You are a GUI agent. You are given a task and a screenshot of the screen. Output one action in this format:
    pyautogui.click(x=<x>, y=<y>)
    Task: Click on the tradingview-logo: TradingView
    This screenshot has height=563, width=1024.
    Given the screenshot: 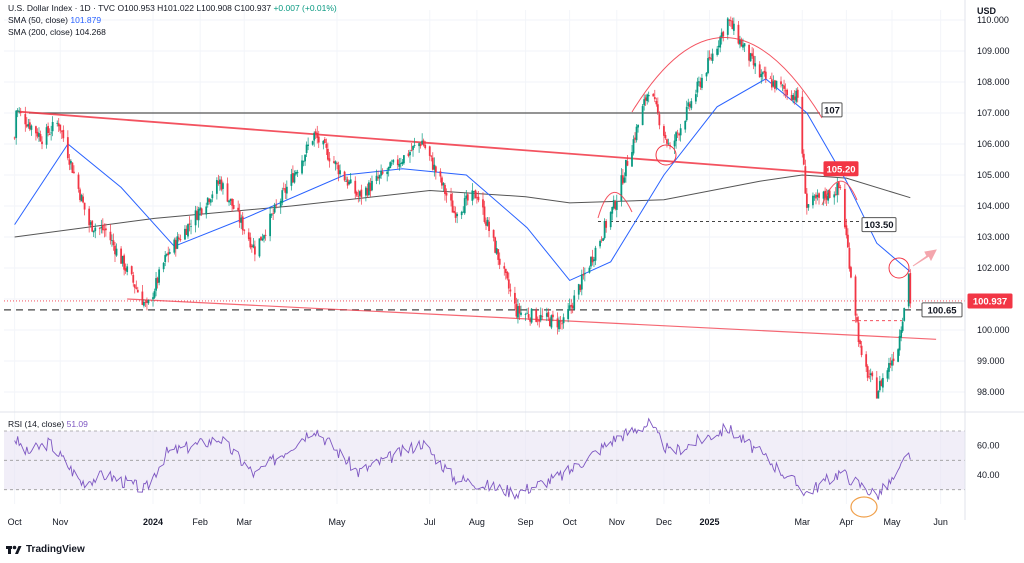 What is the action you would take?
    pyautogui.click(x=45, y=549)
    